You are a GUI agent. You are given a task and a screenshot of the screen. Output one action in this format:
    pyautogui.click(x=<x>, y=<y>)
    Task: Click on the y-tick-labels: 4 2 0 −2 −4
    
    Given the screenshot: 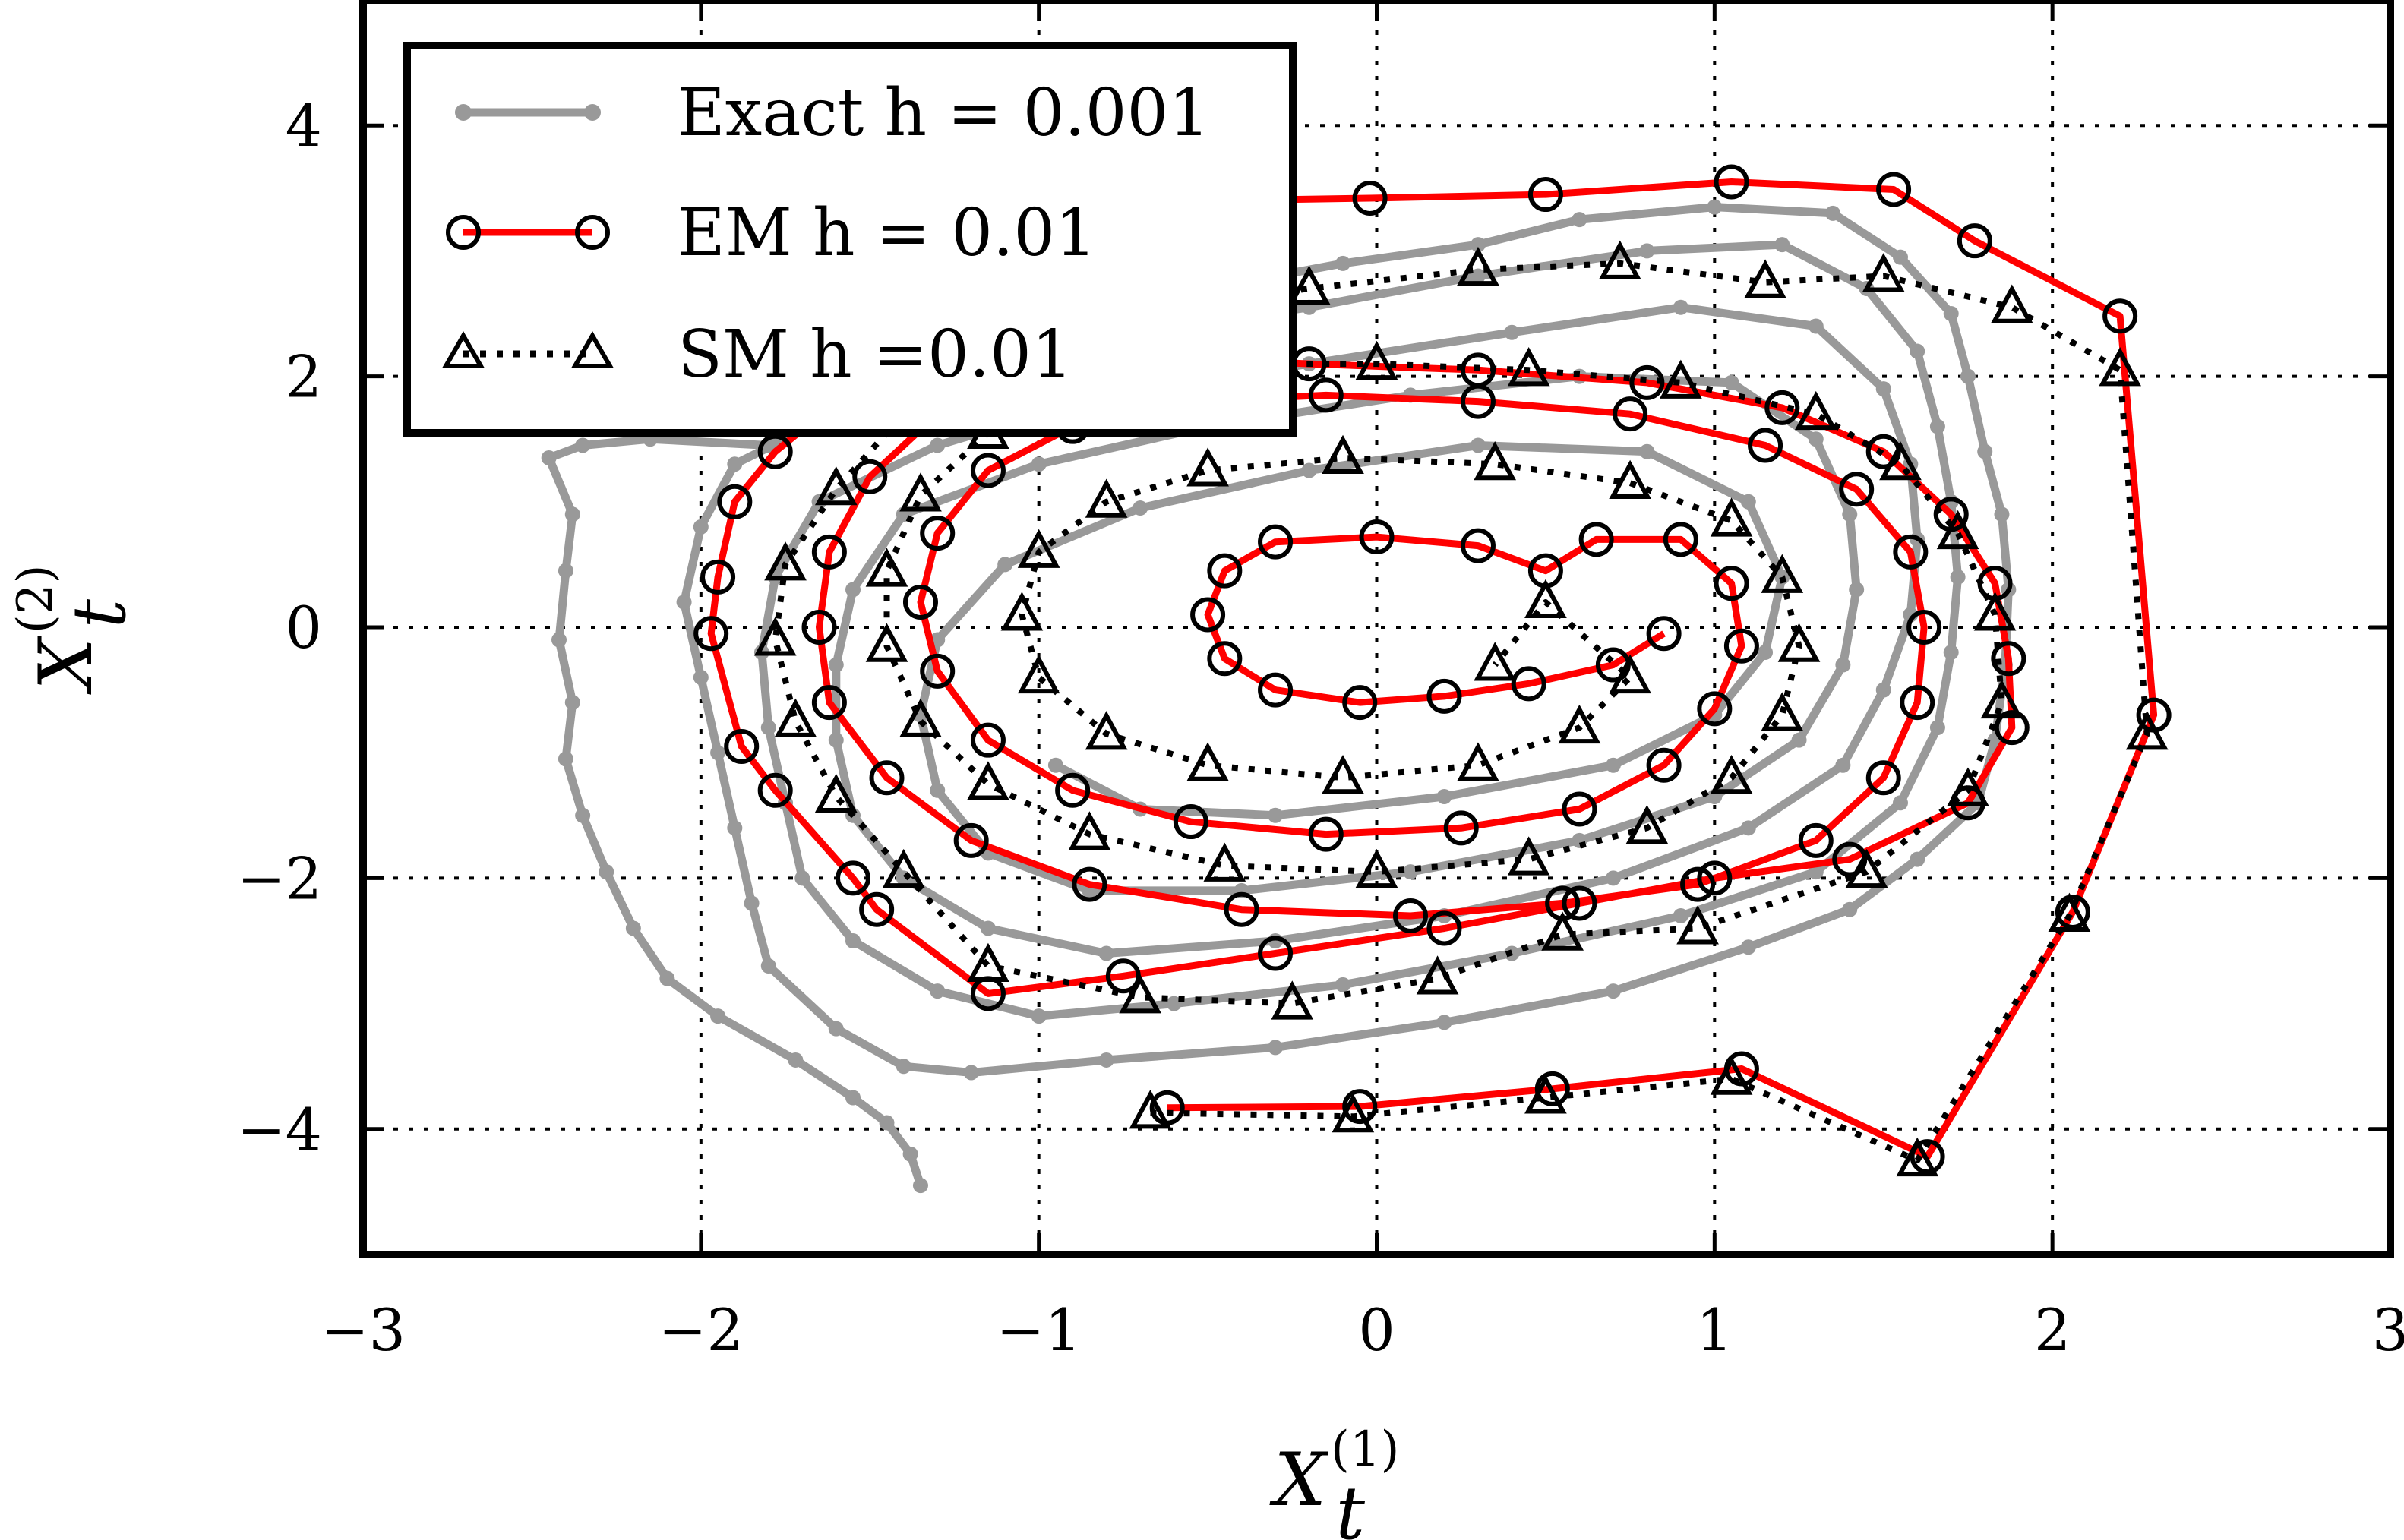 What is the action you would take?
    pyautogui.click(x=279, y=627)
    